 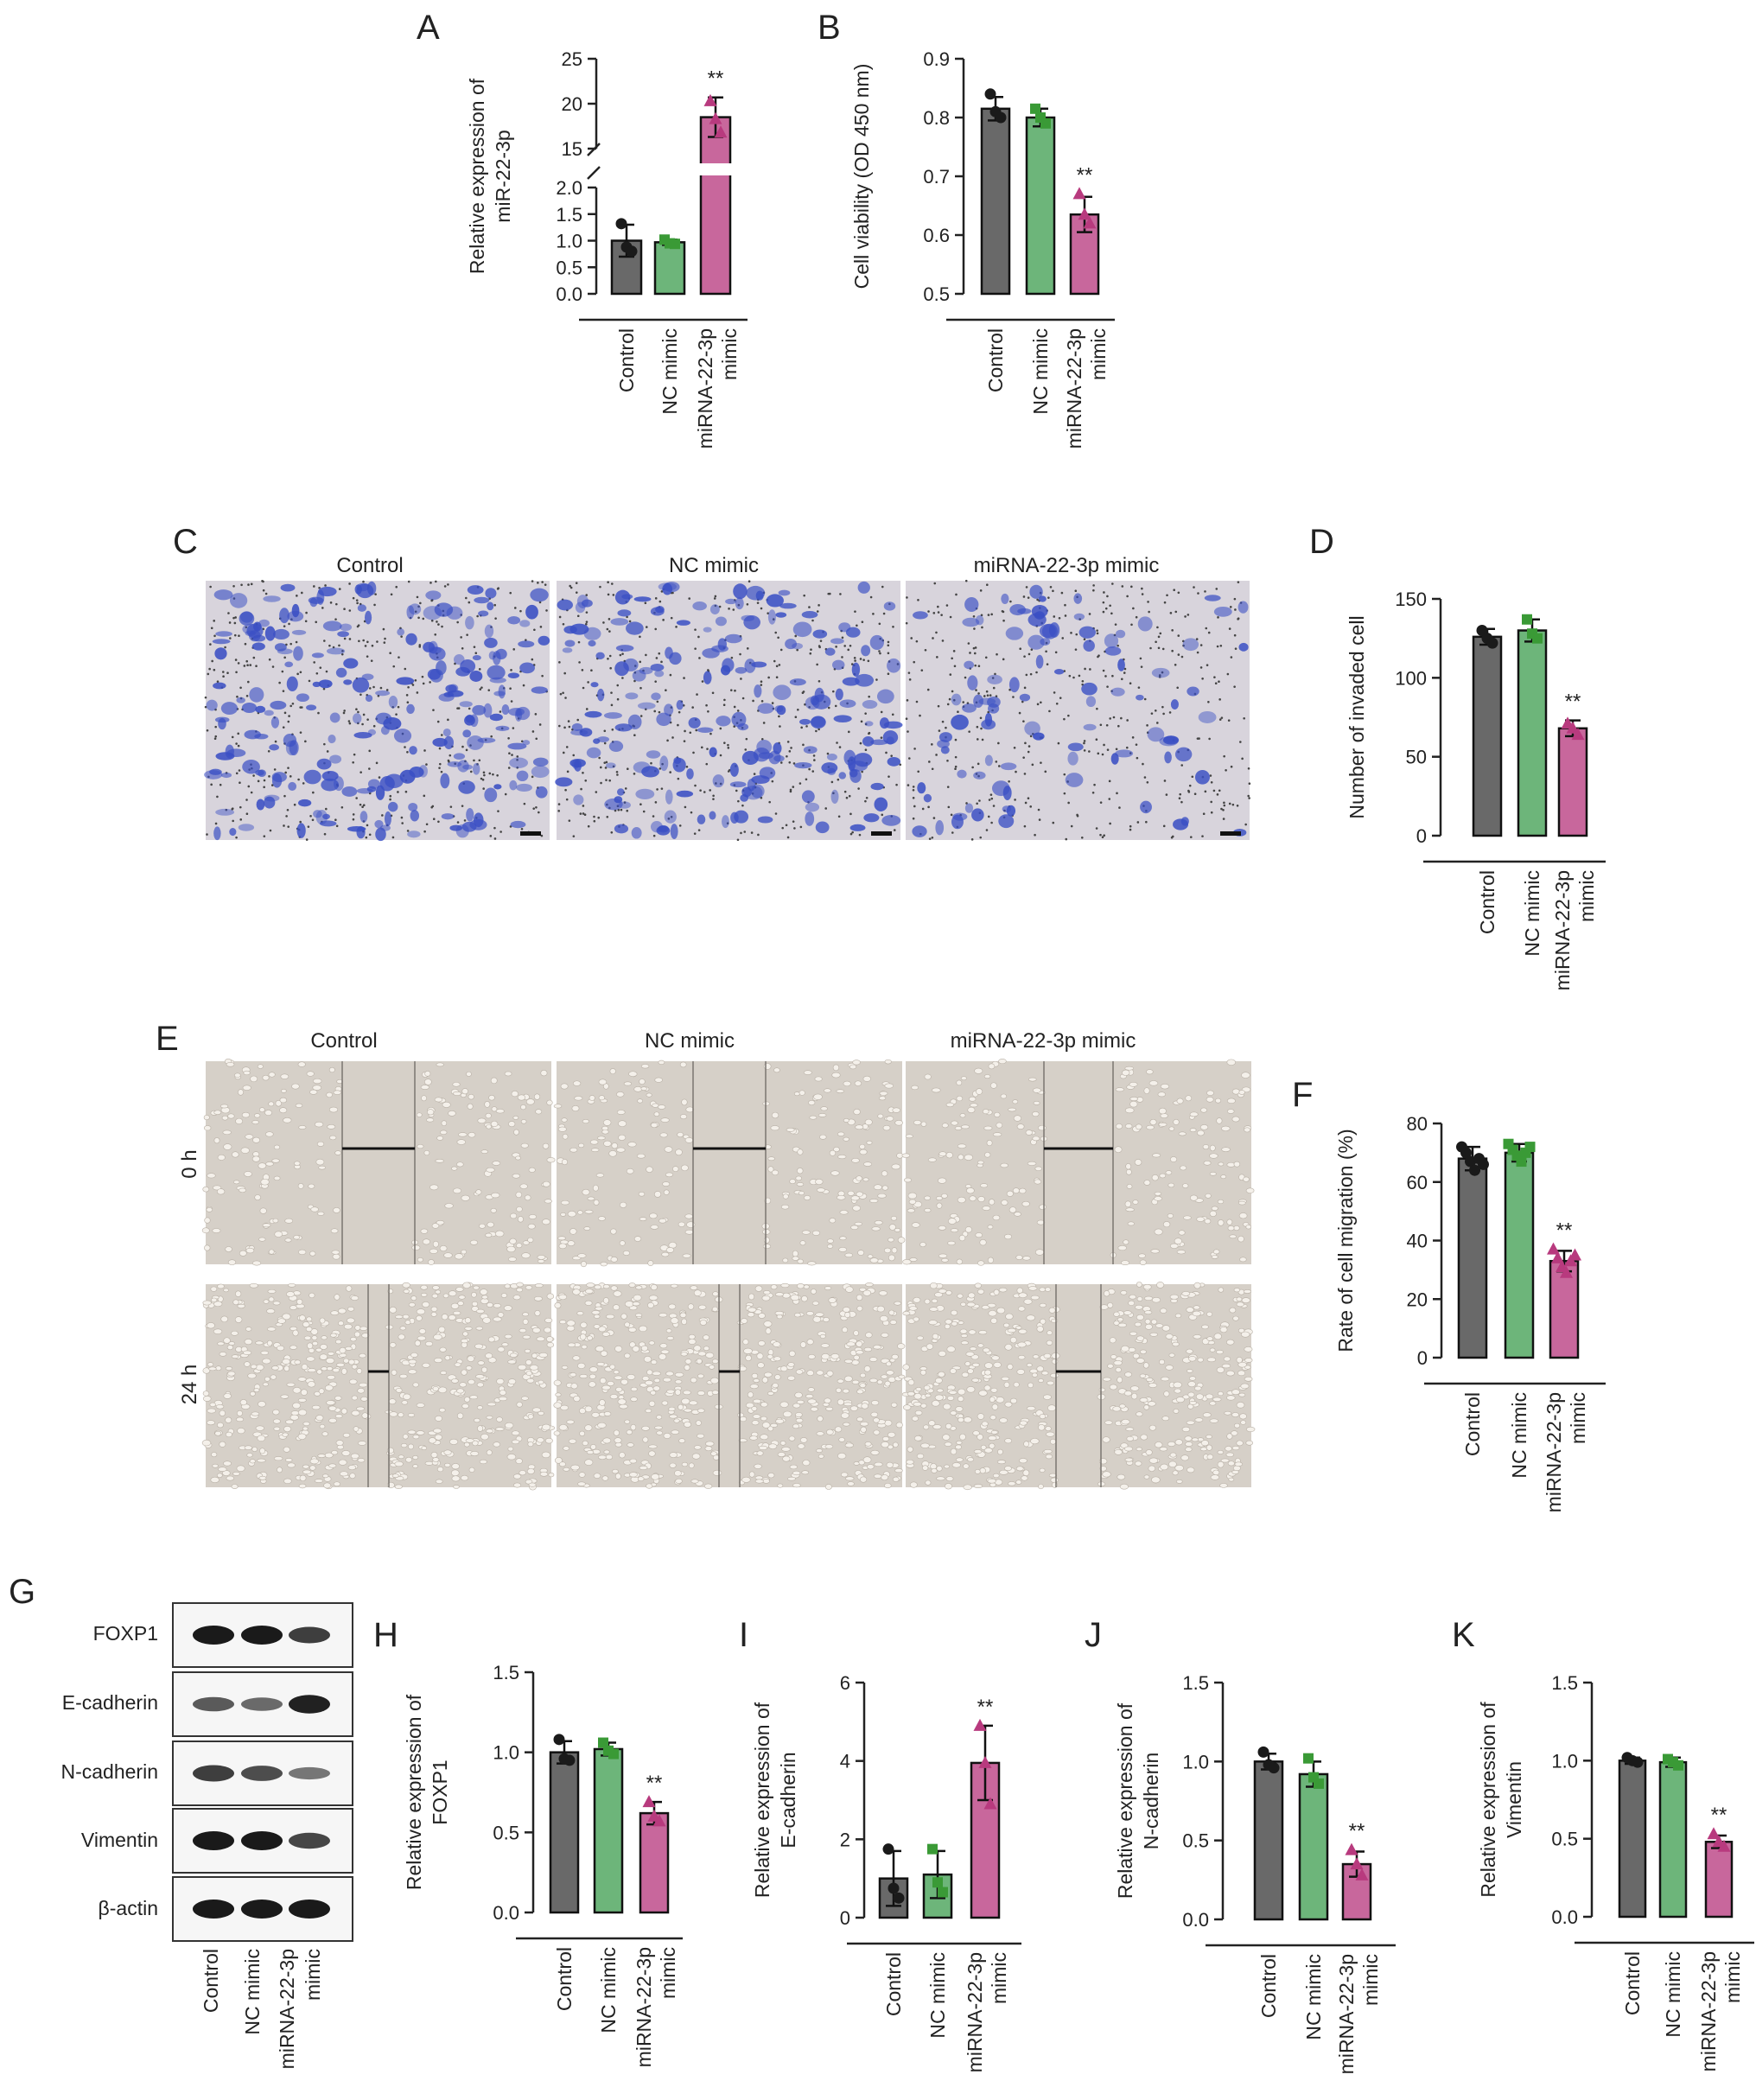 What do you see at coordinates (506, 1672) in the screenshot?
I see `y-tick-label: 1.5` at bounding box center [506, 1672].